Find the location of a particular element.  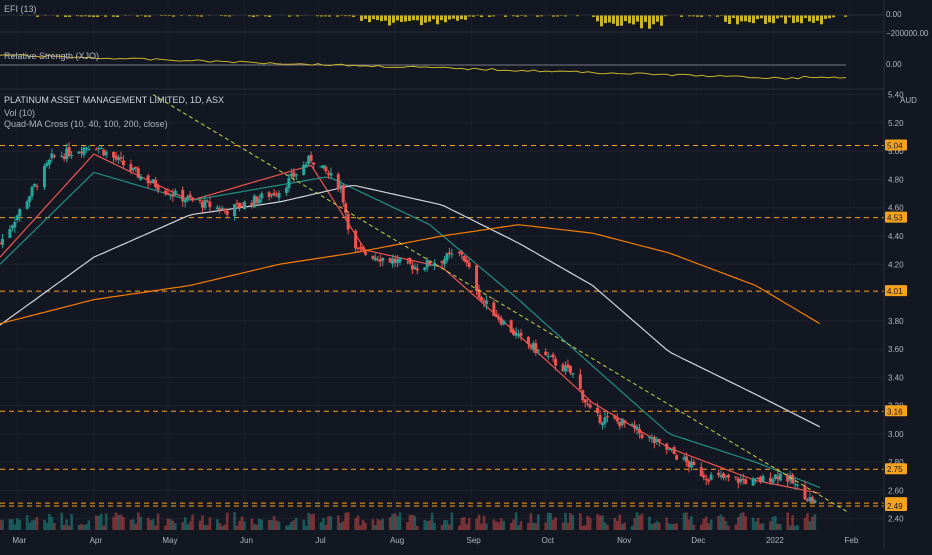

efi-label: EFI (13) is located at coordinates (20, 9).